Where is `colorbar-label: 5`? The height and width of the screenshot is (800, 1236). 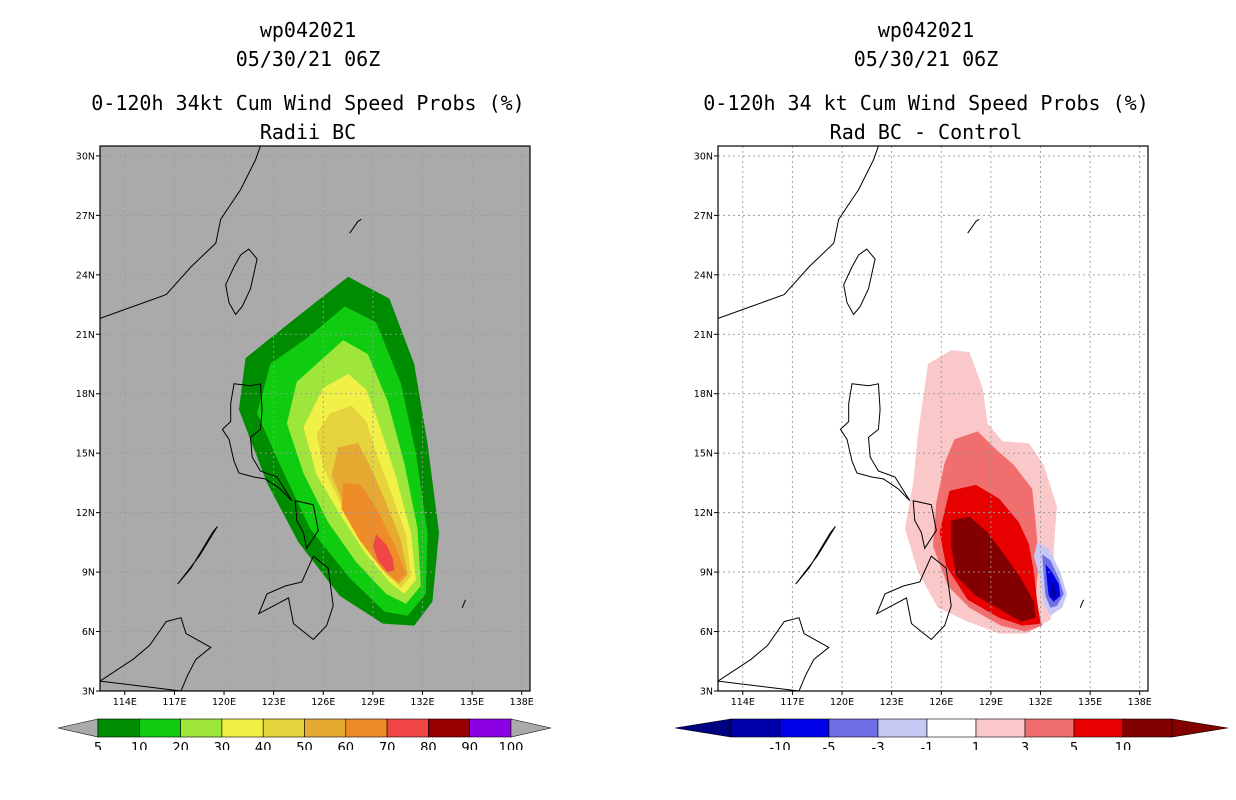
colorbar-label: 5 is located at coordinates (1074, 745).